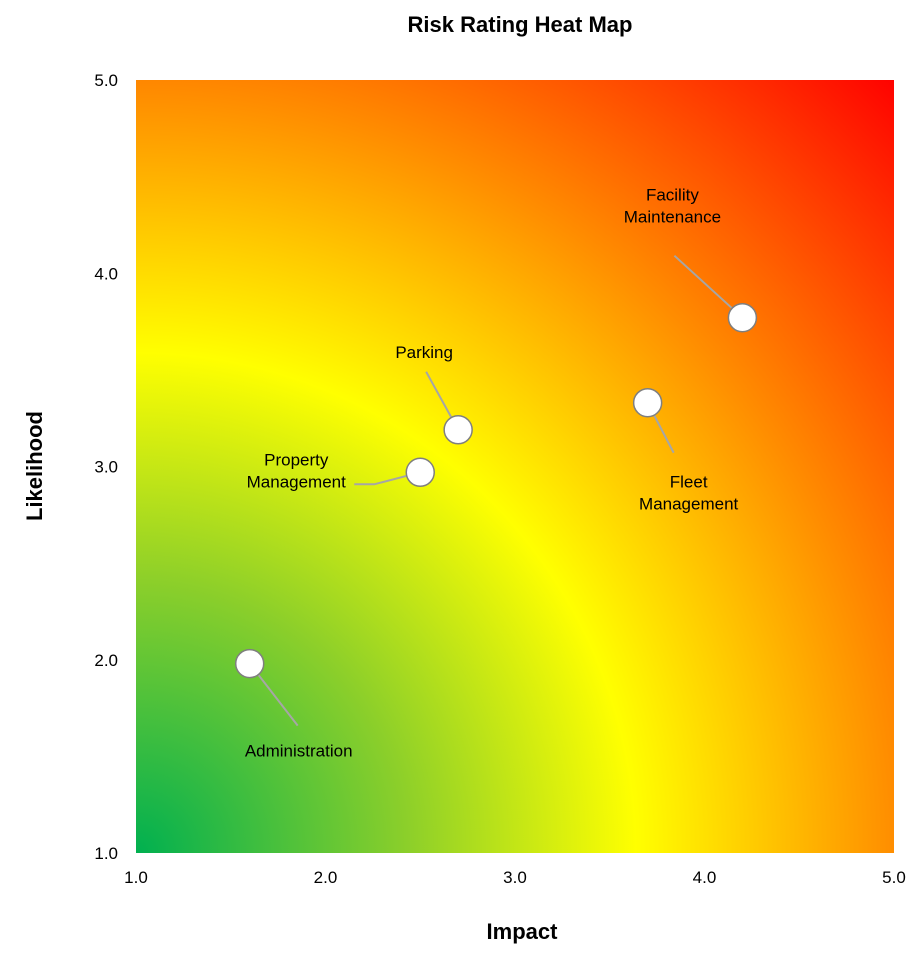  I want to click on x-tick-label: 2.0, so click(326, 877).